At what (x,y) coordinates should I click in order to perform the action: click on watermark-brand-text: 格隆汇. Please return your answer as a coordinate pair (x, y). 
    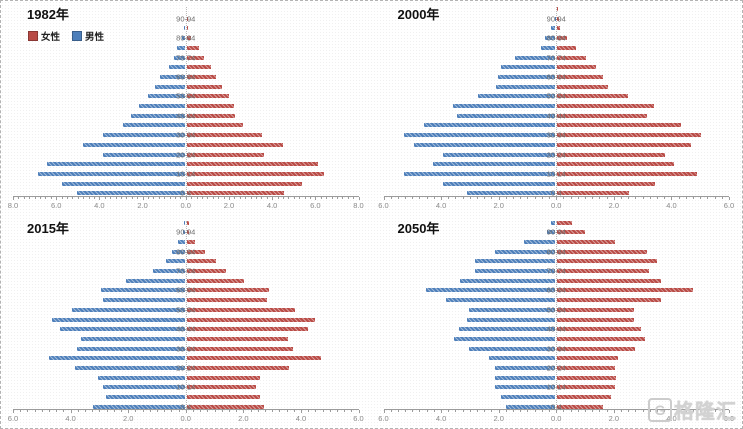
    Looking at the image, I should click on (705, 412).